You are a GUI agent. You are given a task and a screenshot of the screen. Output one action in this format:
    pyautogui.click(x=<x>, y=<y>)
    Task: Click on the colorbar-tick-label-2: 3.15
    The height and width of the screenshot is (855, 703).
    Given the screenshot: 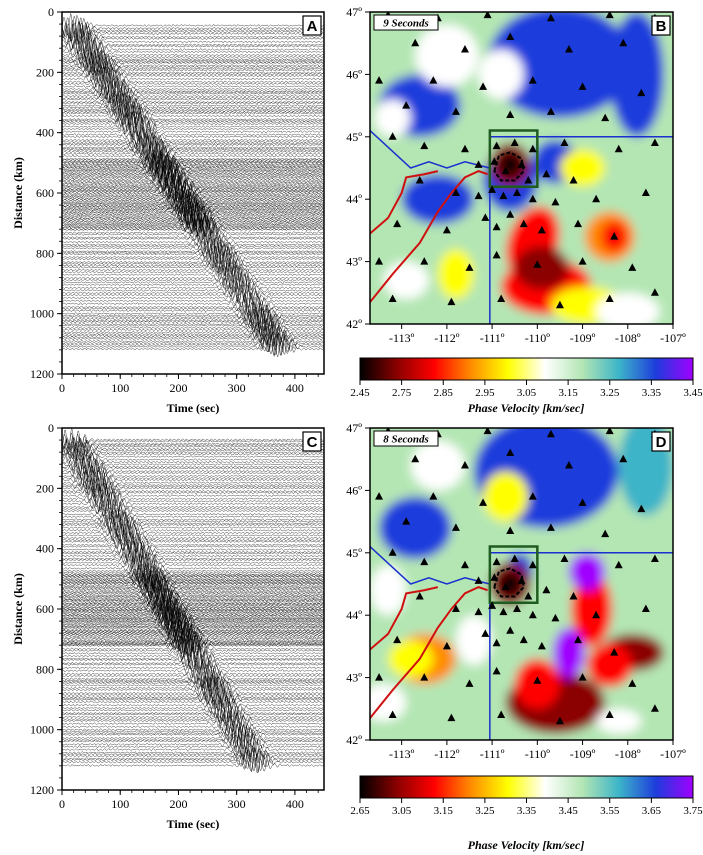 What is the action you would take?
    pyautogui.click(x=444, y=811)
    